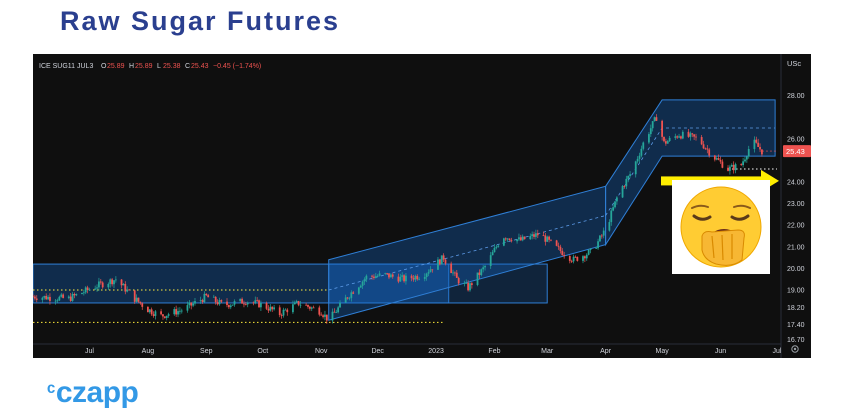 This screenshot has height=418, width=841. I want to click on legend-close-label: C, so click(187, 66).